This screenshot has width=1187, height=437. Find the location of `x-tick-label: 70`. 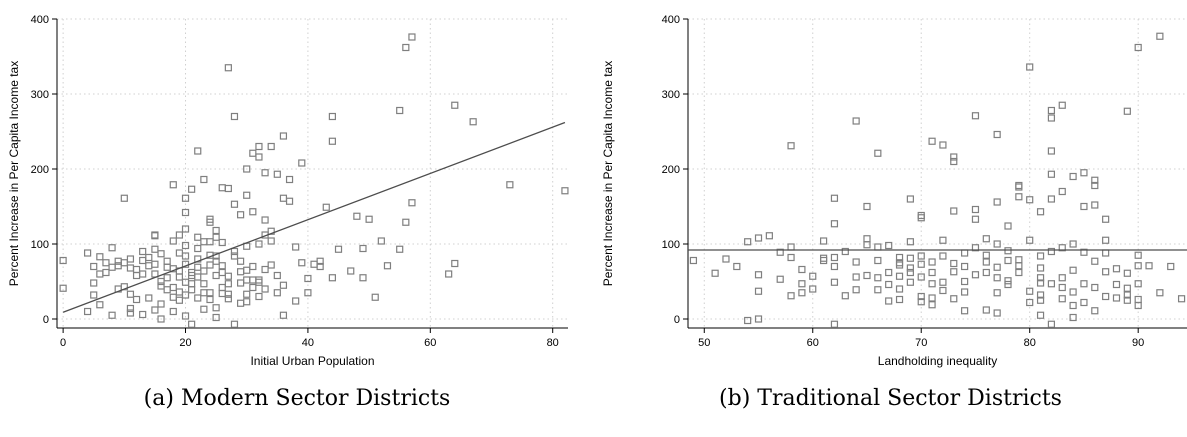

x-tick-label: 70 is located at coordinates (921, 343).